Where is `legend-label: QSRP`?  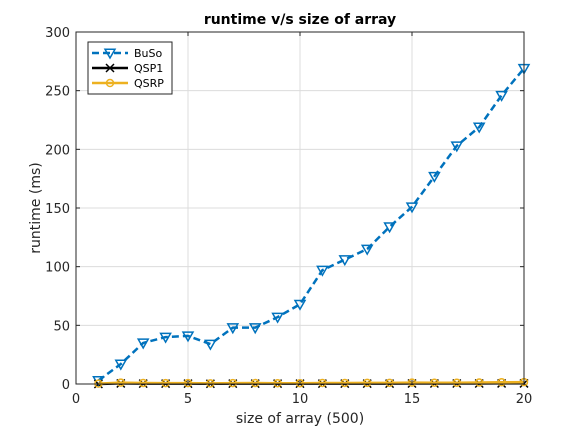
legend-label: QSRP is located at coordinates (149, 83).